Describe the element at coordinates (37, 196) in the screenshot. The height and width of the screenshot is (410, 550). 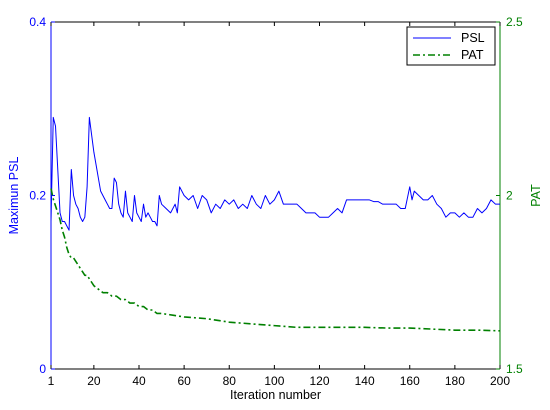
I see `left-y-tick-label: 0.2` at that location.